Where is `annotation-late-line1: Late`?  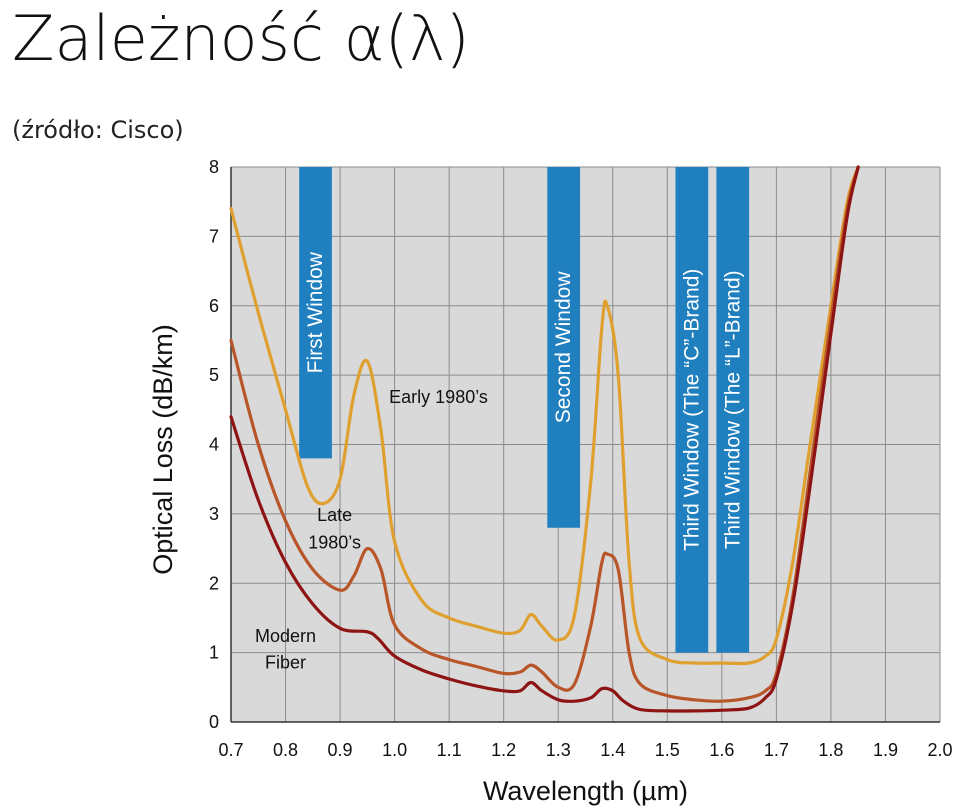
annotation-late-line1: Late is located at coordinates (334, 515).